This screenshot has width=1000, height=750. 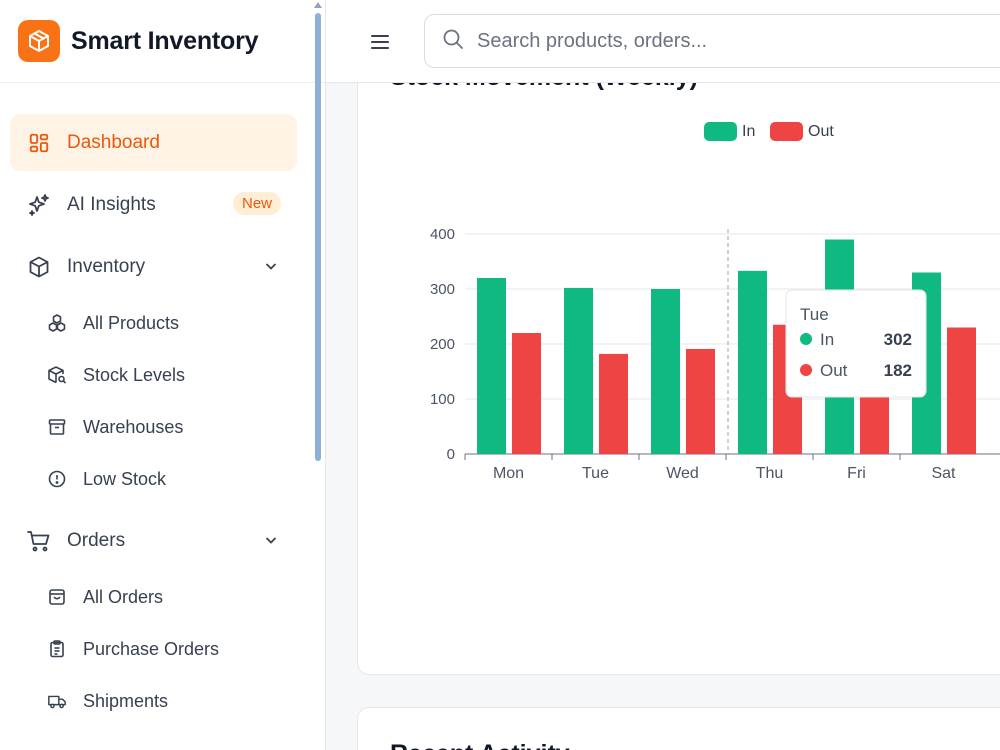 I want to click on sidebar-item-shipments: Shipments, so click(x=153, y=701).